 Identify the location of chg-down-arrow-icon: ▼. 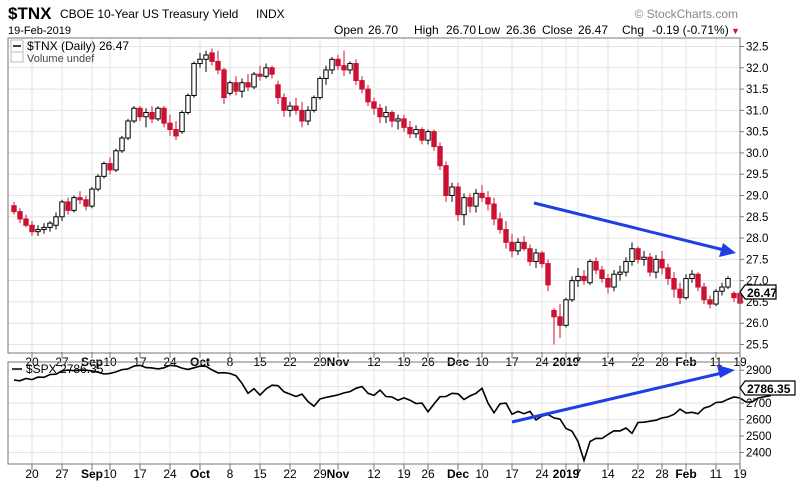
(735, 31).